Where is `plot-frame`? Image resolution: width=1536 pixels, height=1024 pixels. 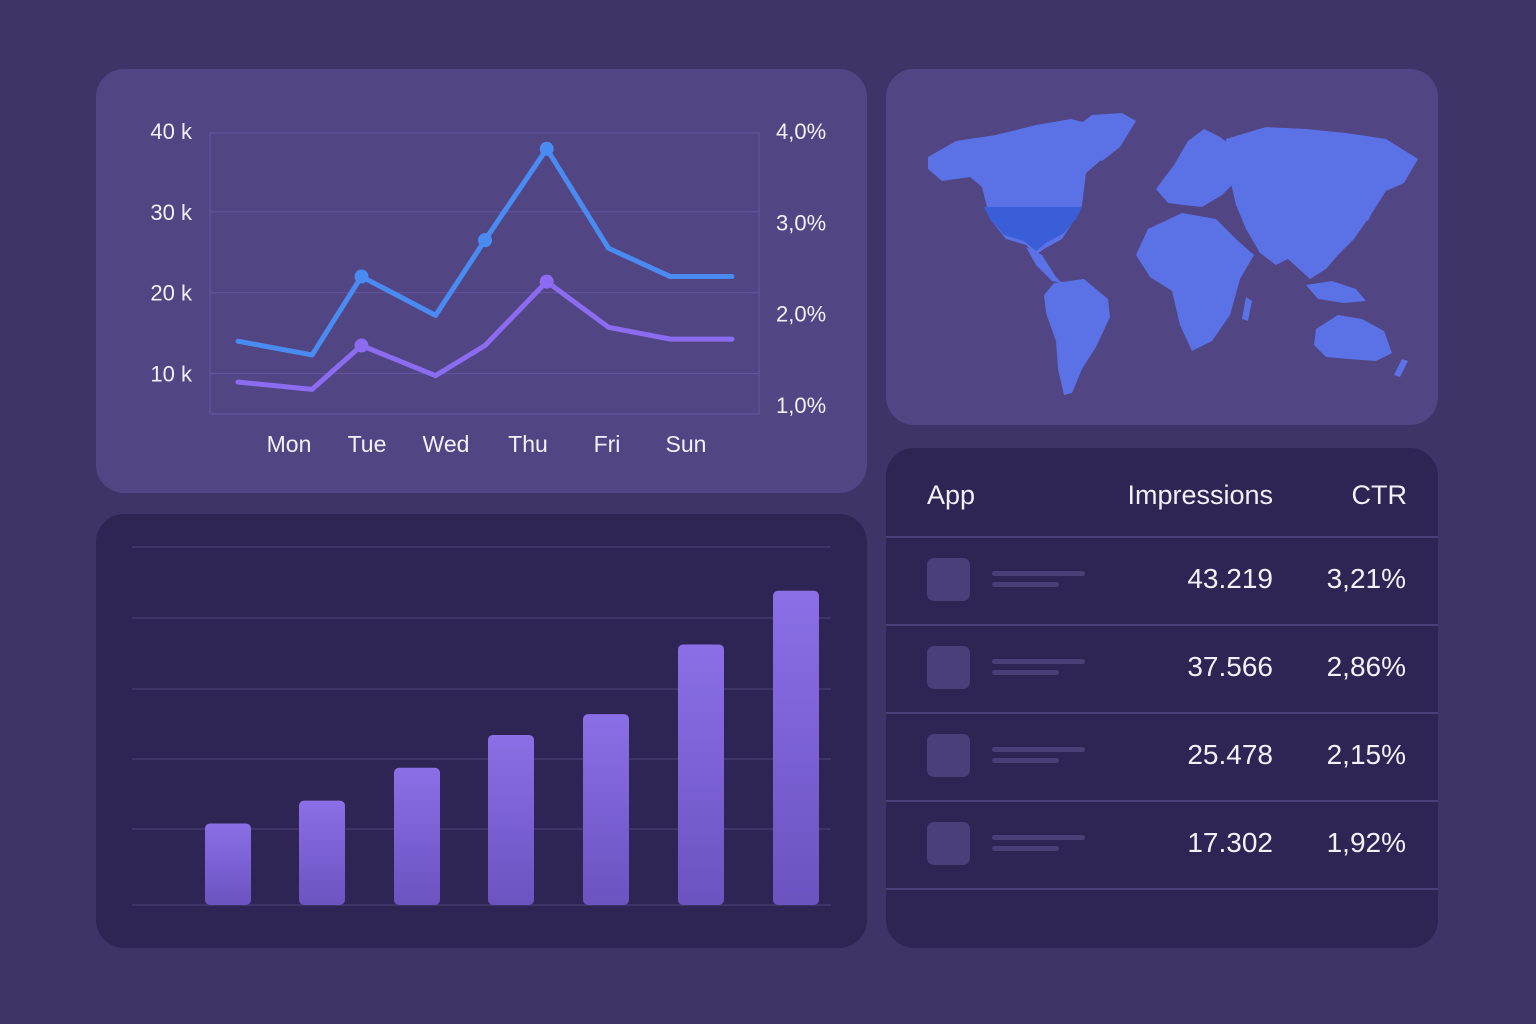
plot-frame is located at coordinates (484, 273).